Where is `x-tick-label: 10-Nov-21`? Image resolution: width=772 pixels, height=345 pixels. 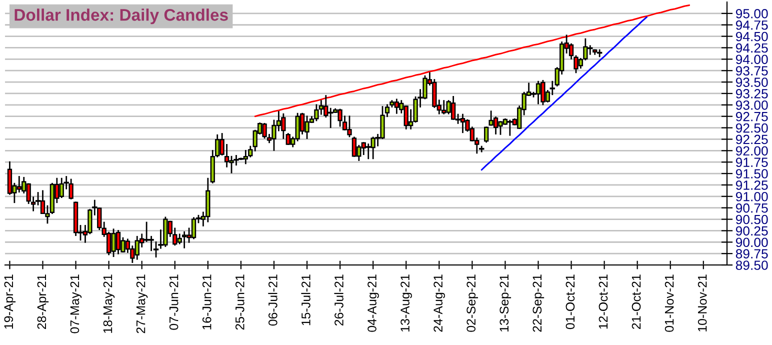
x-tick-label: 10-Nov-21 is located at coordinates (702, 303).